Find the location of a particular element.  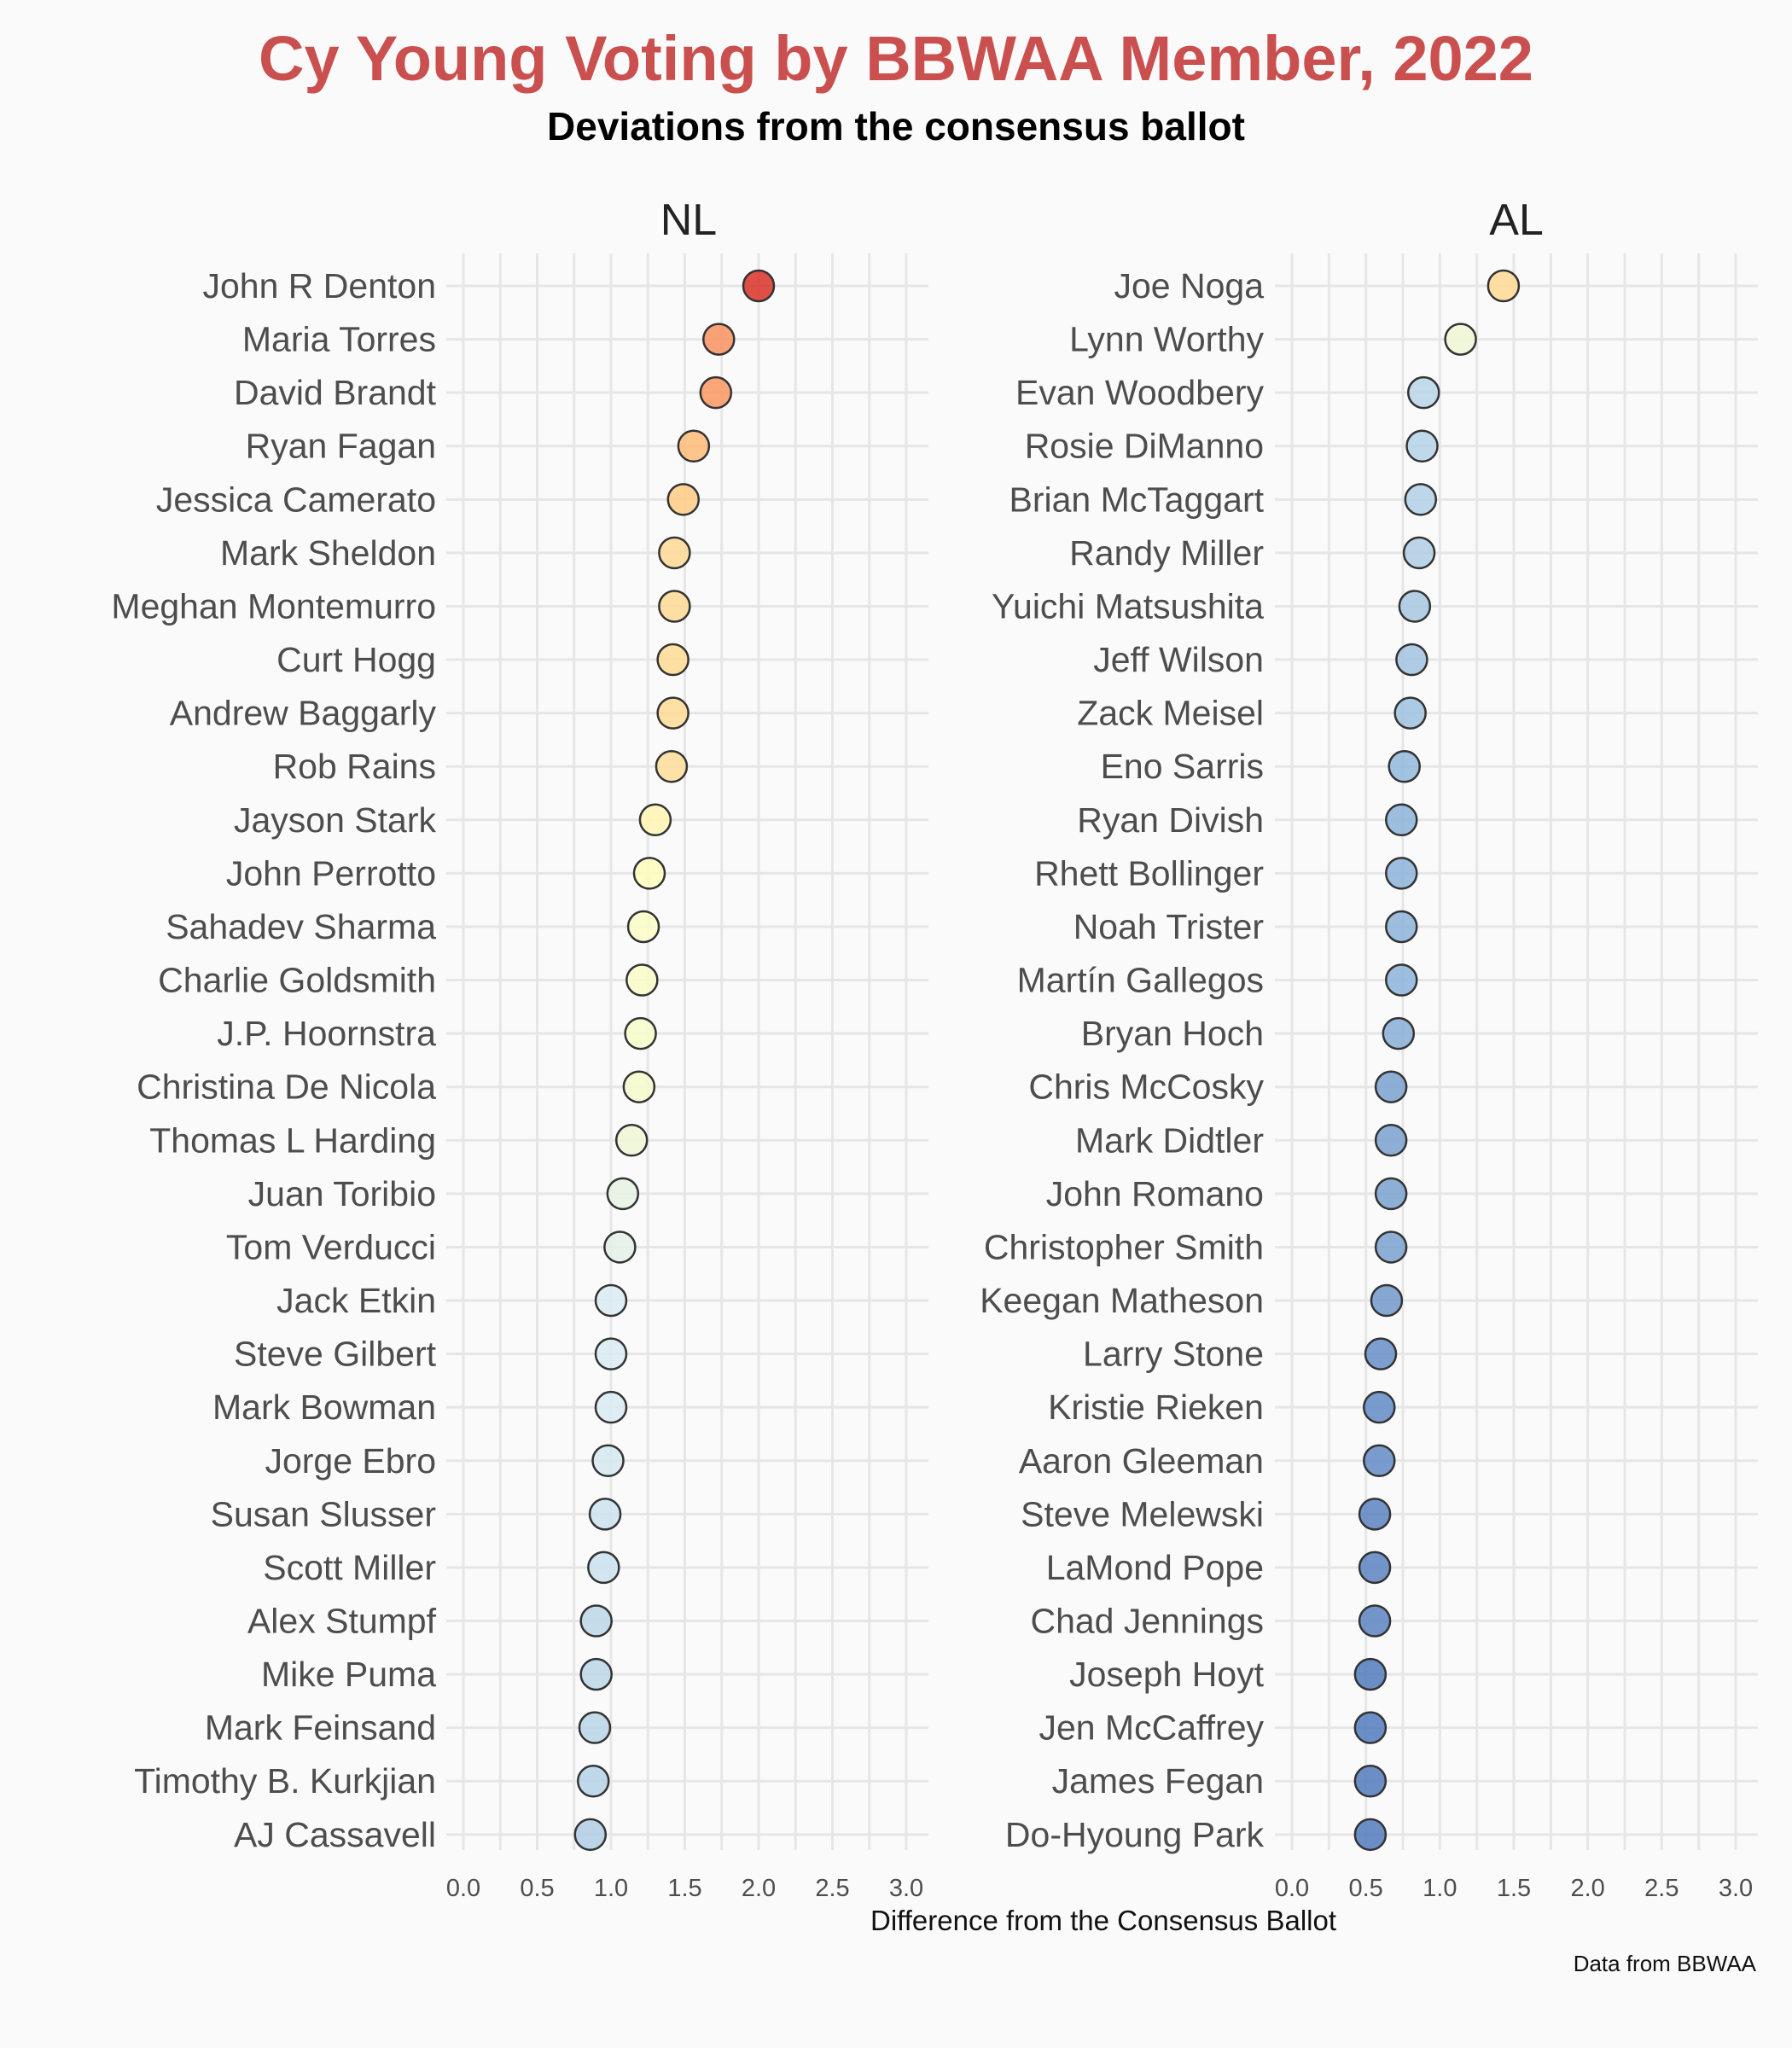

voter-name-label: Joe Noga is located at coordinates (1189, 285).